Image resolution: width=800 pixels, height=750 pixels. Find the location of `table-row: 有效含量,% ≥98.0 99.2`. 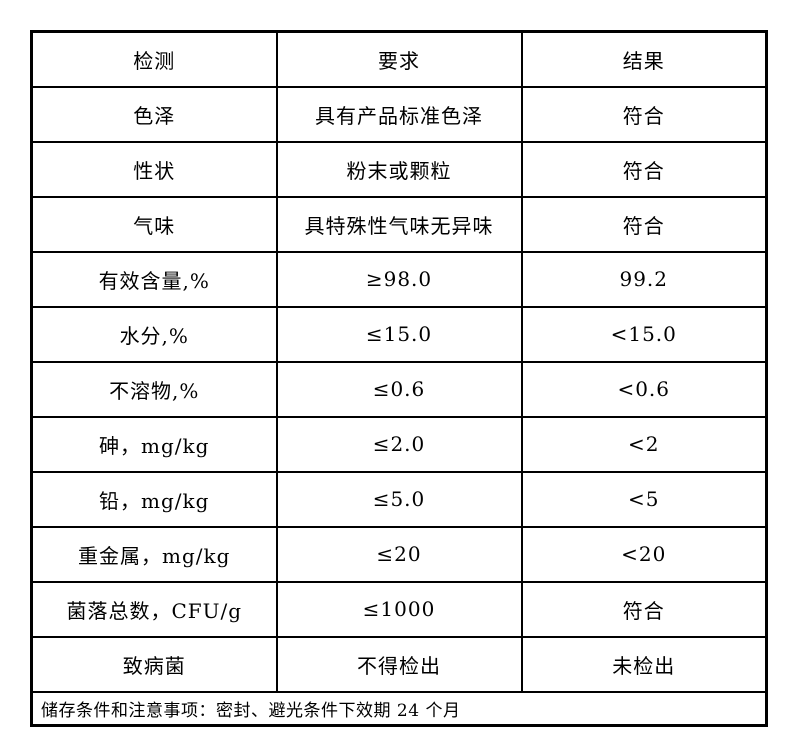

table-row: 有效含量,% ≥98.0 99.2 is located at coordinates (399, 279).